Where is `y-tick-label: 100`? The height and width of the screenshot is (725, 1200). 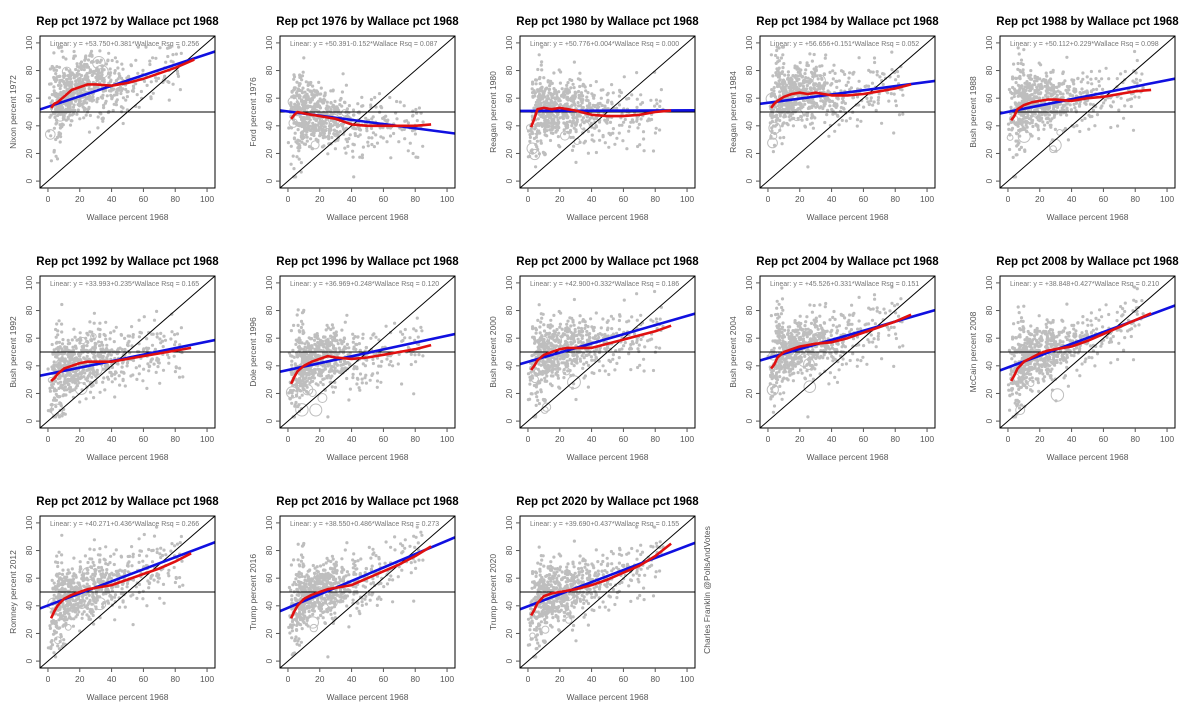 y-tick-label: 100 is located at coordinates (989, 43).